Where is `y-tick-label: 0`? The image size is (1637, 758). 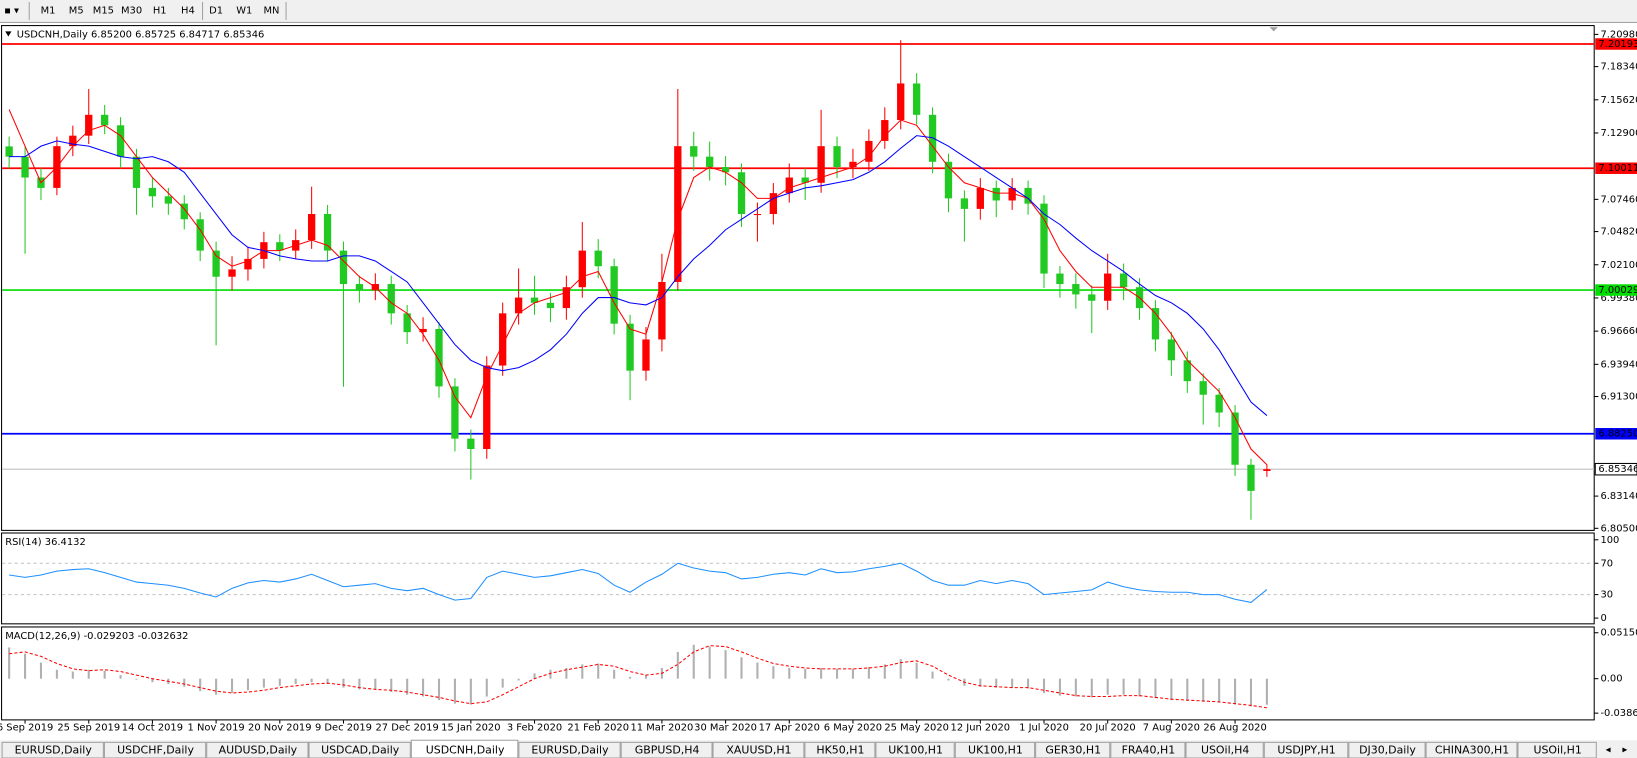
y-tick-label: 0 is located at coordinates (1603, 618).